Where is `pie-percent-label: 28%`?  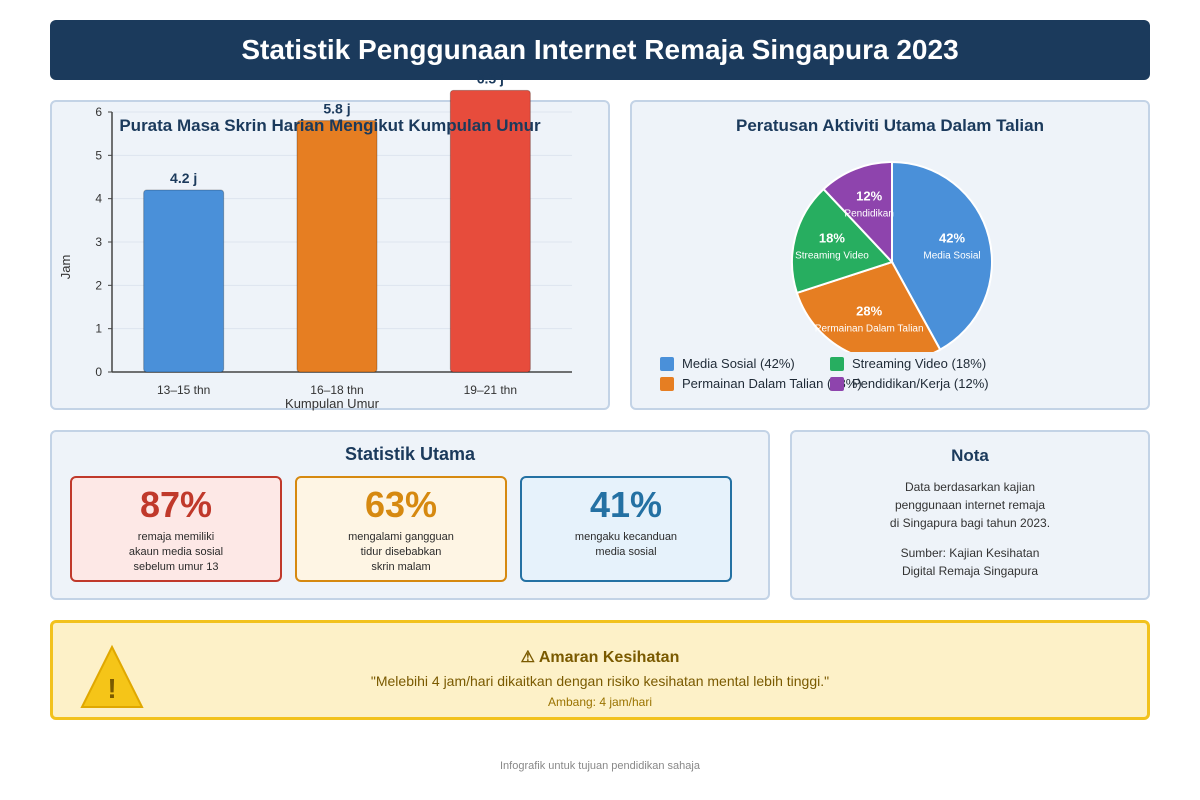
pie-percent-label: 28% is located at coordinates (869, 311).